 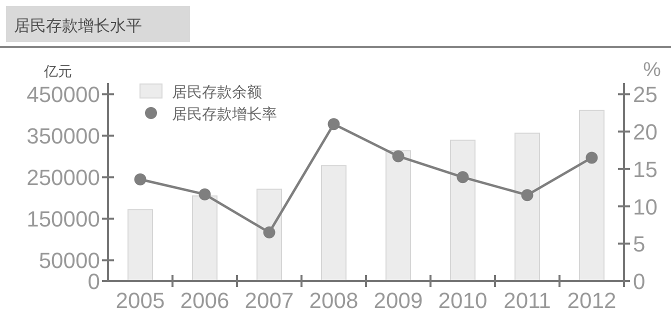 What do you see at coordinates (63, 95) in the screenshot?
I see `tick: 450000` at bounding box center [63, 95].